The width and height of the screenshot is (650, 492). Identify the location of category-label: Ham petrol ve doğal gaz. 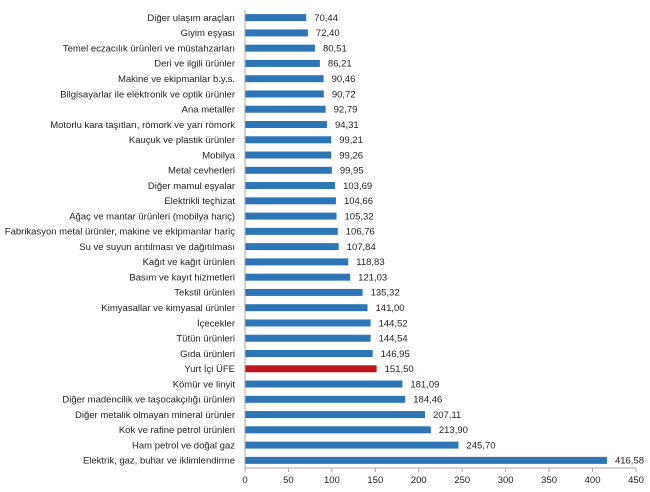
(183, 445).